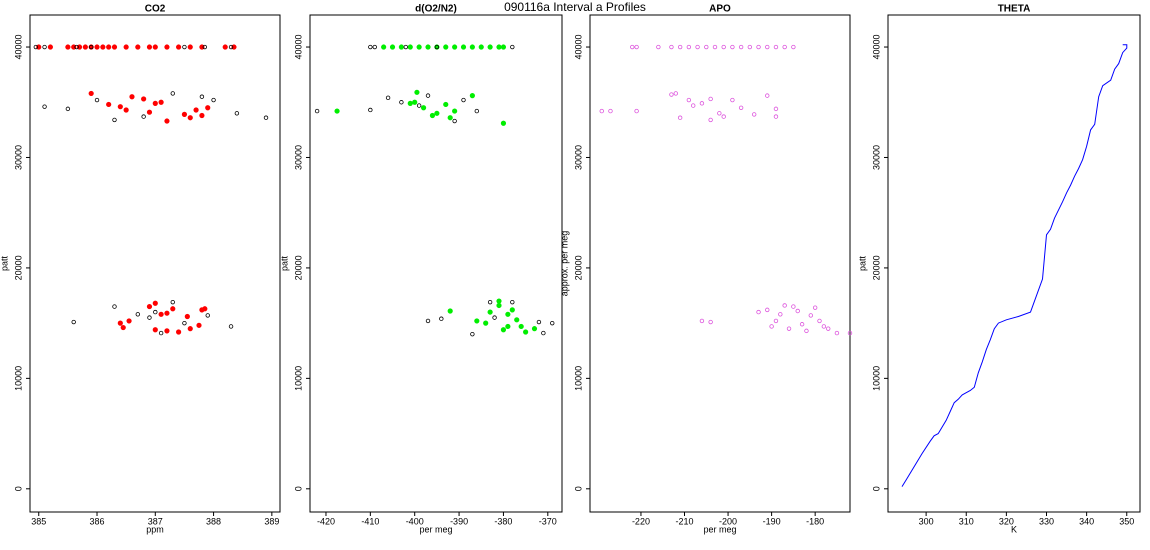 The image size is (1150, 550). I want to click on panel-title: d(O2/N2), so click(436, 9).